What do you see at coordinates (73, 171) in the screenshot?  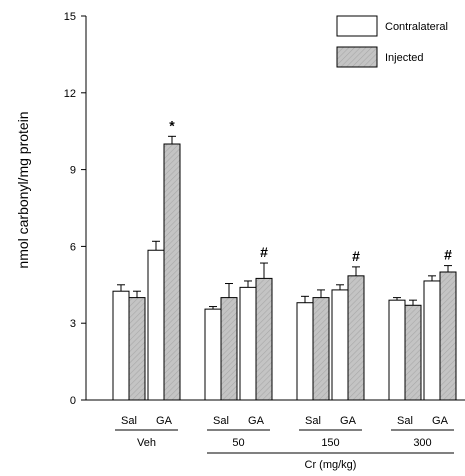 I see `y-tick-label: 9` at bounding box center [73, 171].